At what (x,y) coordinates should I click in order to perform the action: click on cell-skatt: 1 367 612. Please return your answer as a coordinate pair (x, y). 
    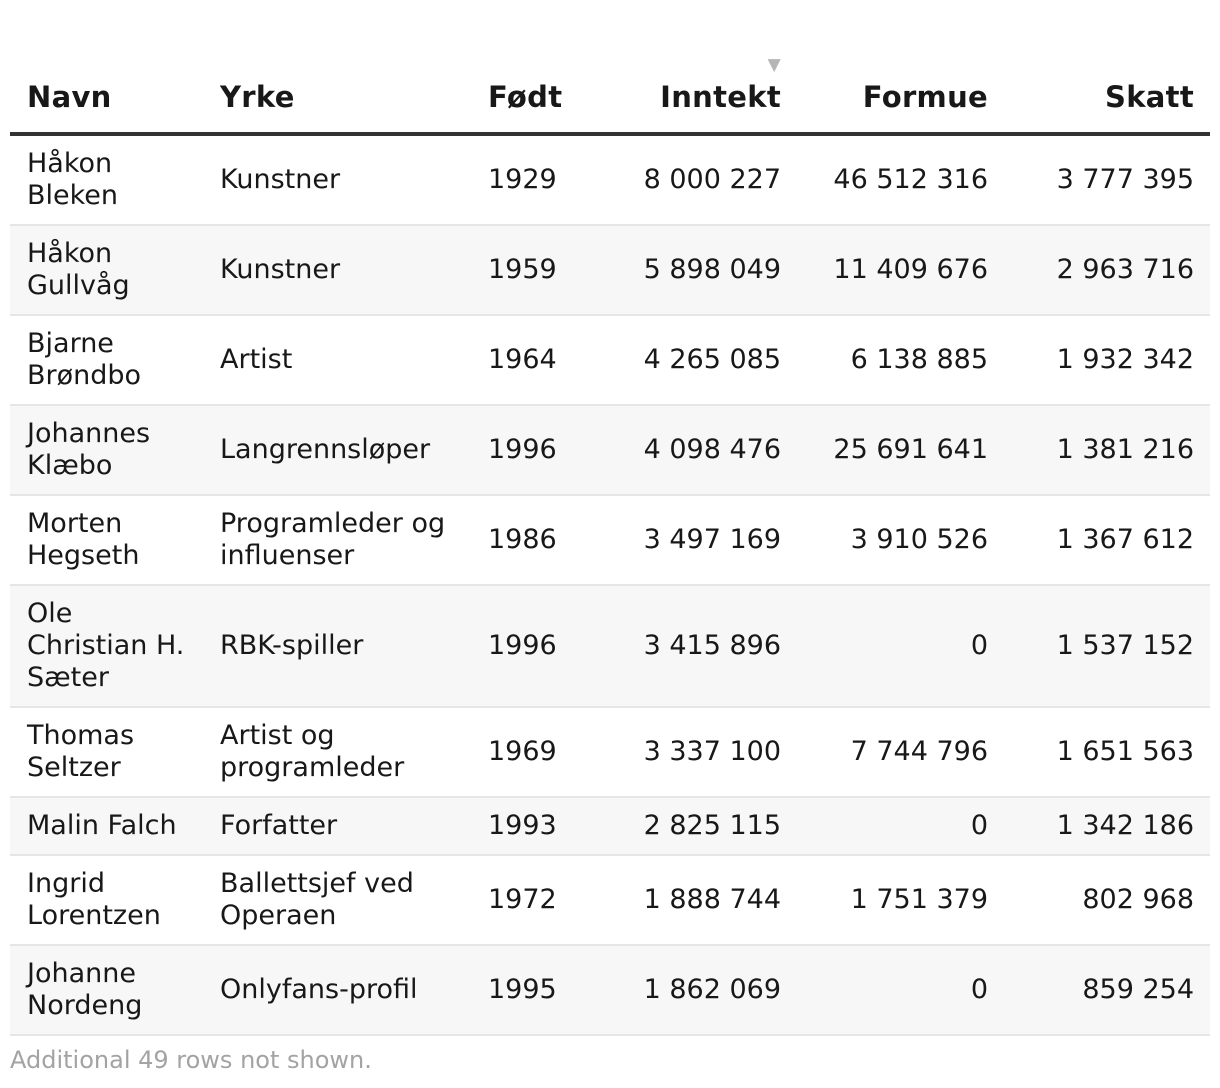
    Looking at the image, I should click on (1107, 540).